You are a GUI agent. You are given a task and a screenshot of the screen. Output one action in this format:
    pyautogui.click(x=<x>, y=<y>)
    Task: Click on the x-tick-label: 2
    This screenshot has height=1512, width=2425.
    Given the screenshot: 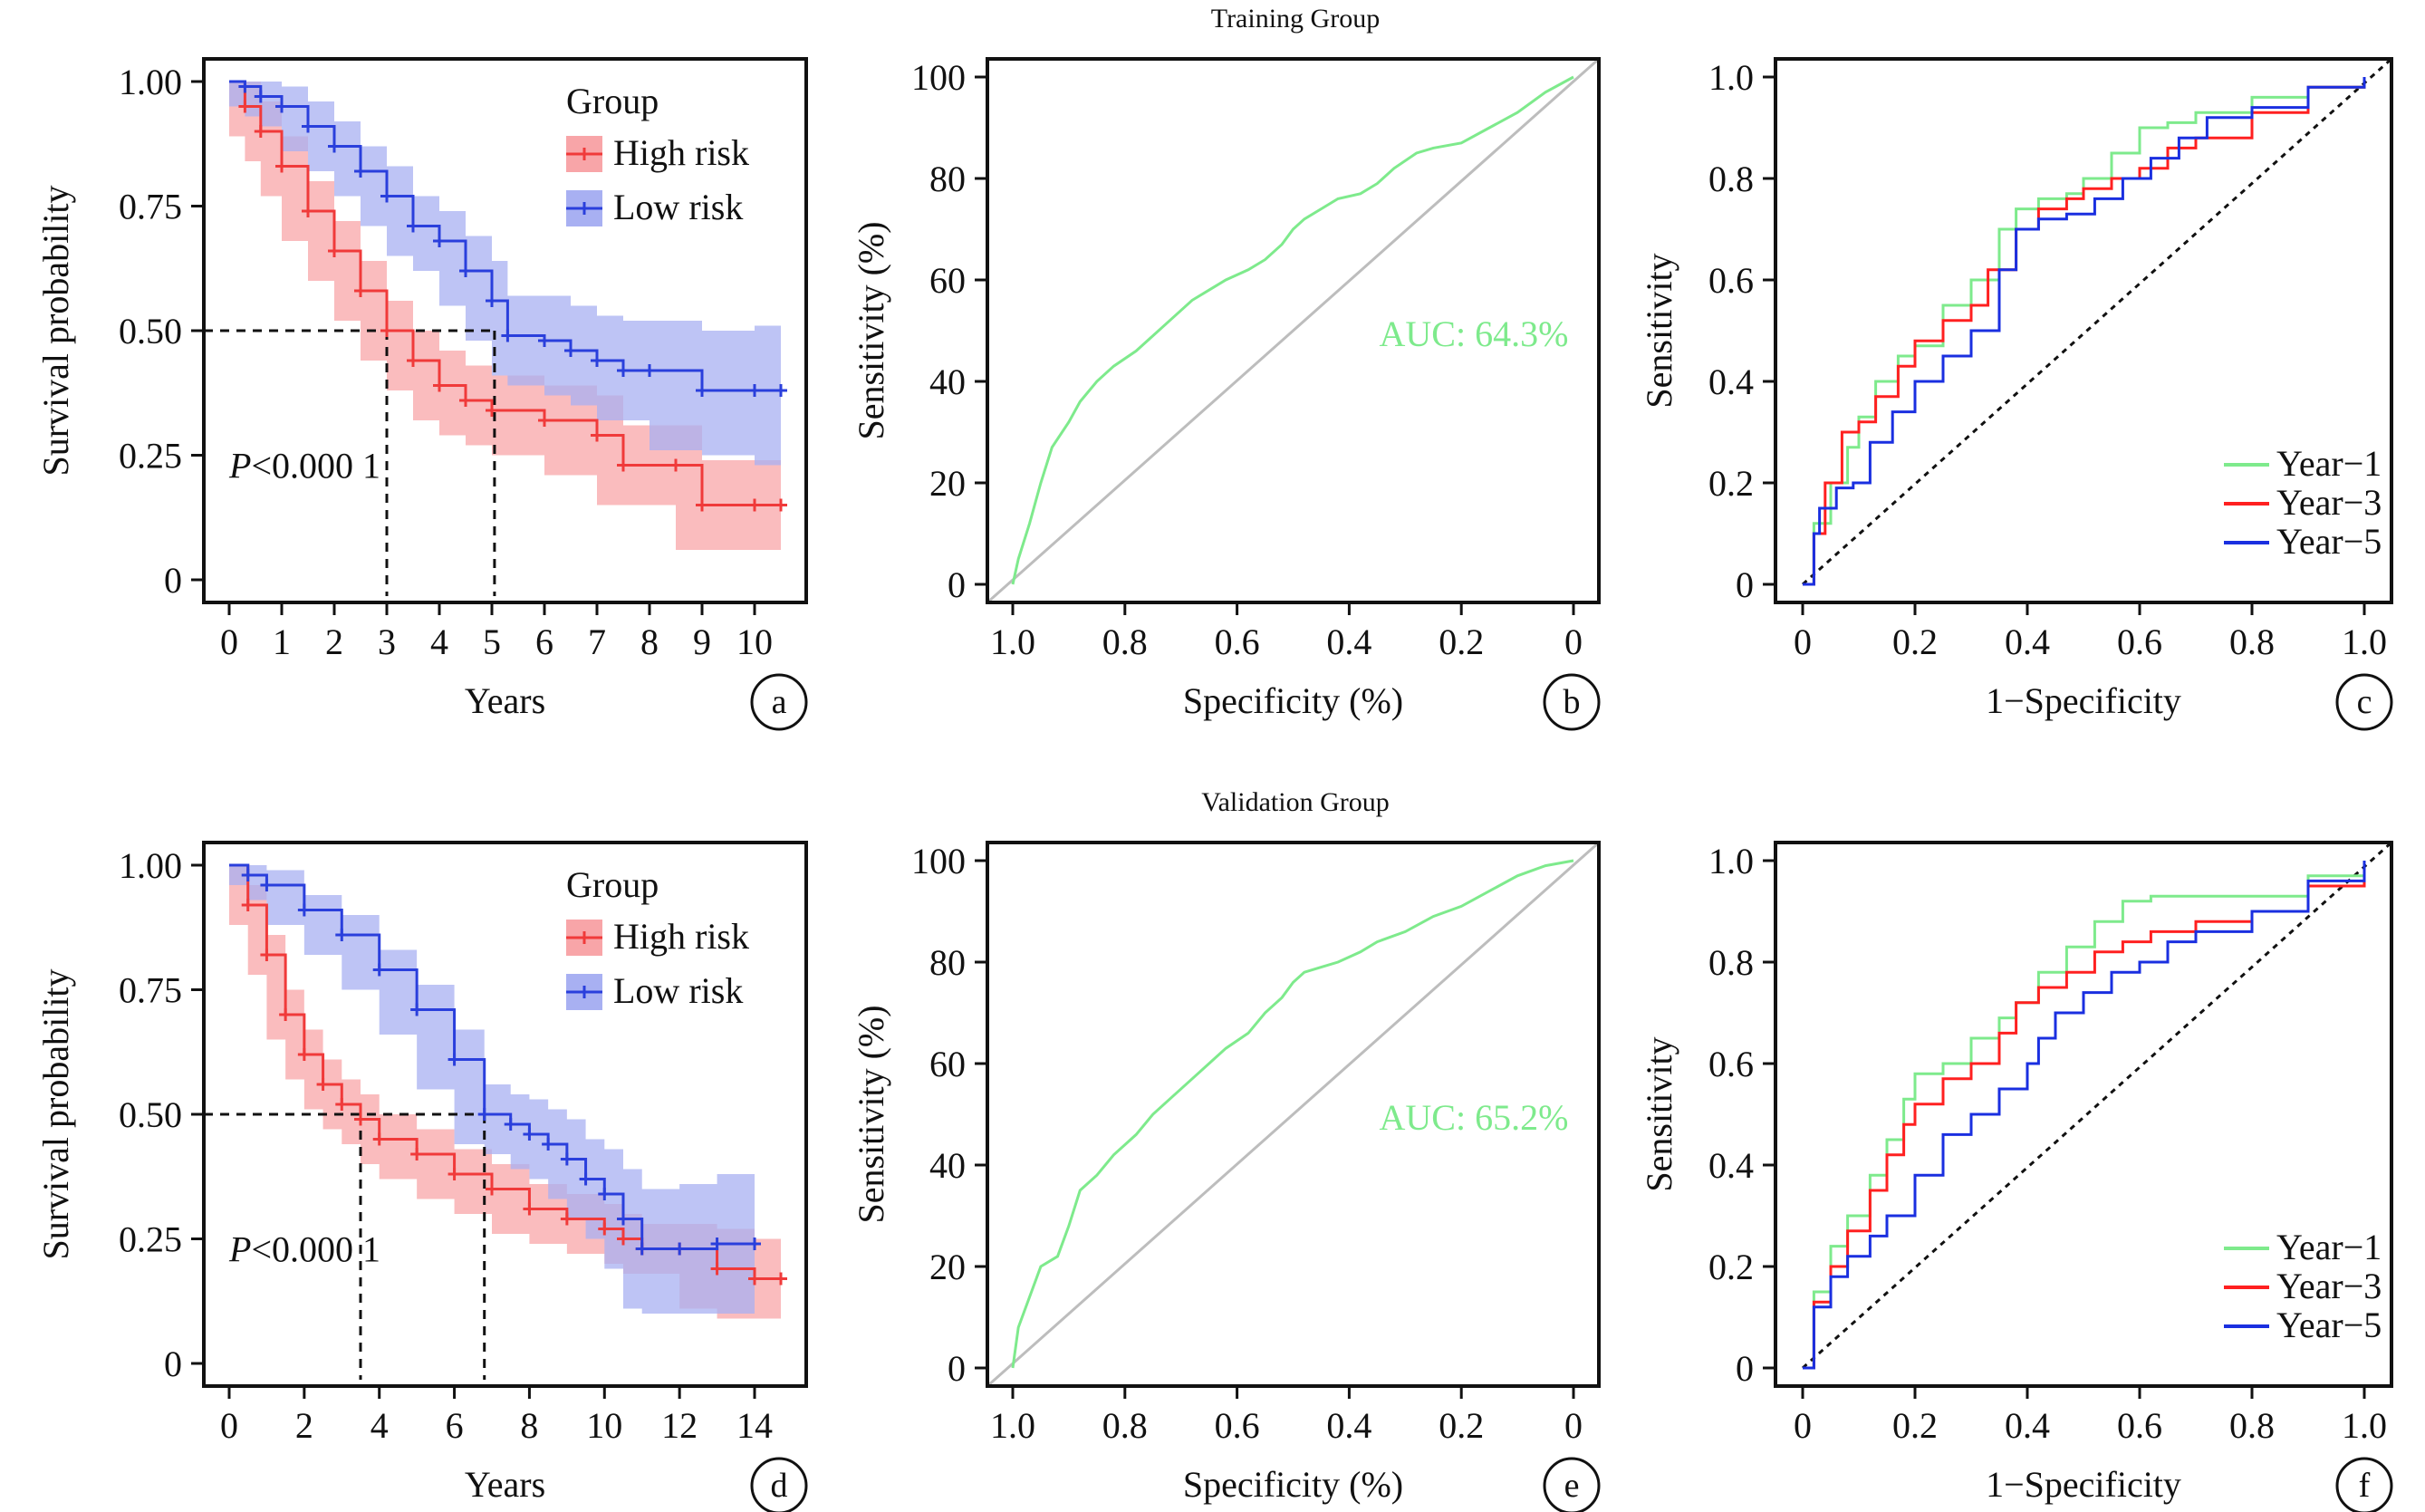 What is the action you would take?
    pyautogui.click(x=304, y=1425)
    